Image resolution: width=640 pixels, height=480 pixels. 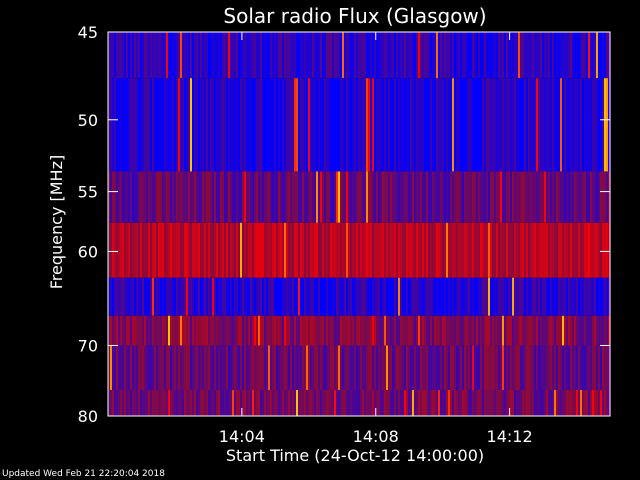 I want to click on y-tick-label: 55, so click(x=88, y=192).